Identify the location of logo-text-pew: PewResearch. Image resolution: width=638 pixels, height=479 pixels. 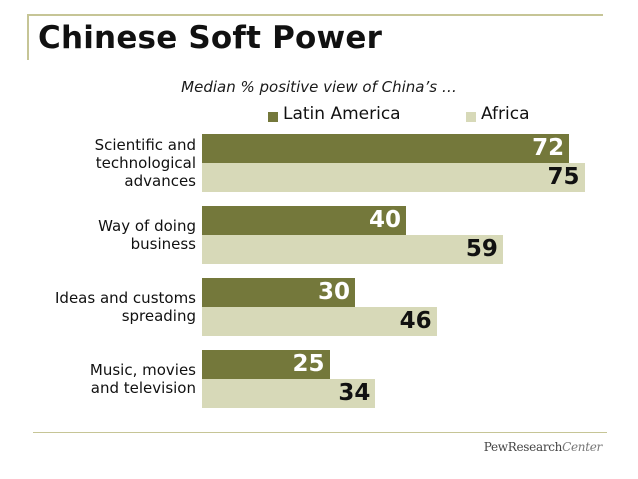
(523, 447).